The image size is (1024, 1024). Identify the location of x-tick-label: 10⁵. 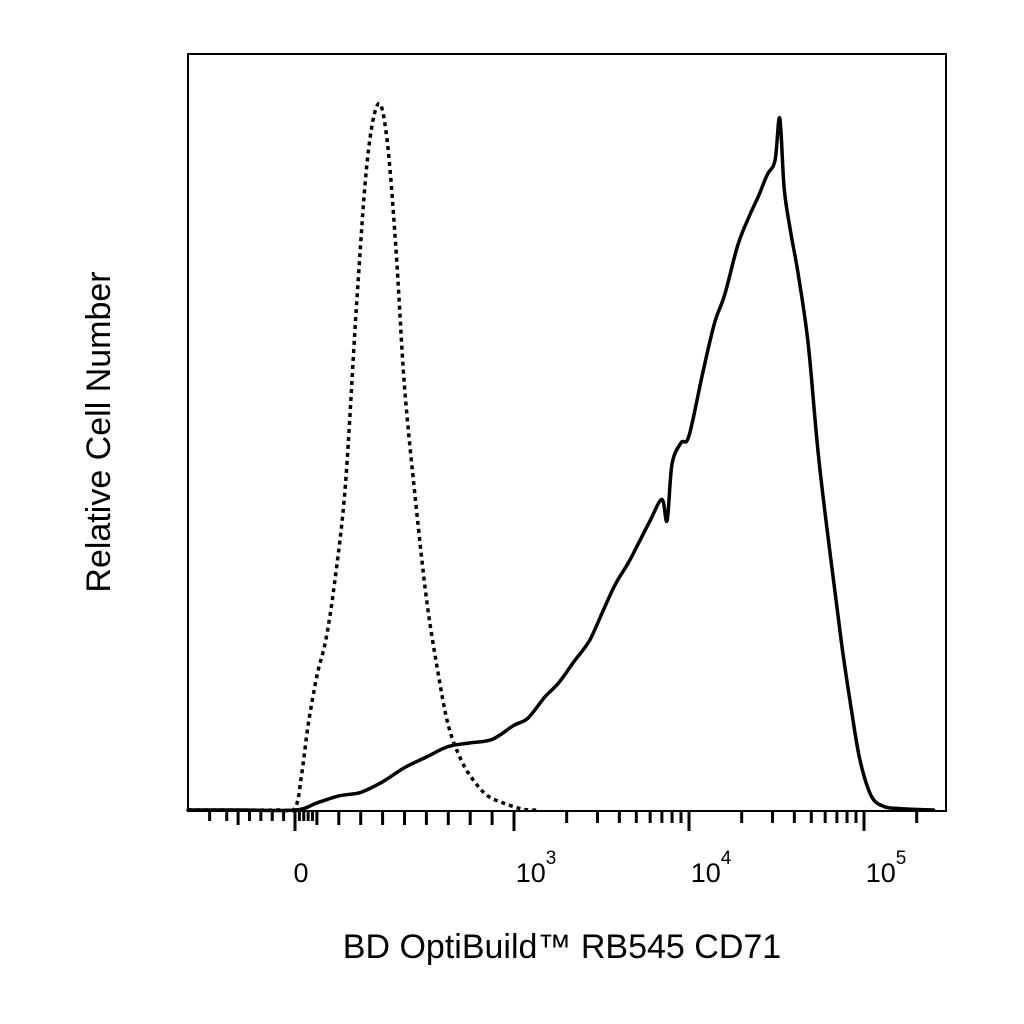
(886, 868).